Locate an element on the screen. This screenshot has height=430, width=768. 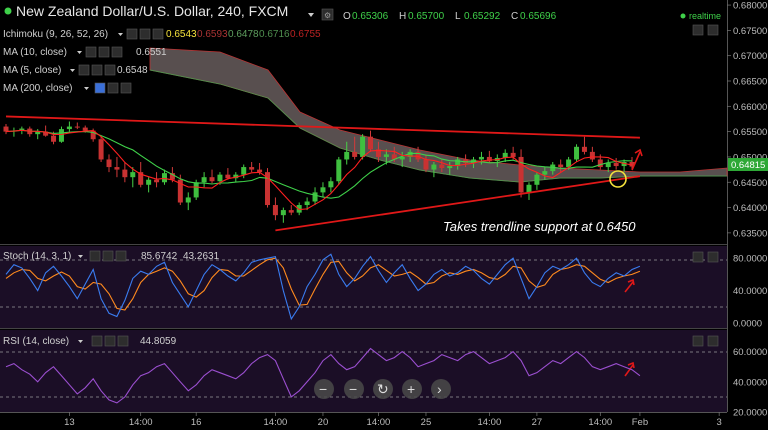
ma5-dropdown-icon is located at coordinates (72, 70).